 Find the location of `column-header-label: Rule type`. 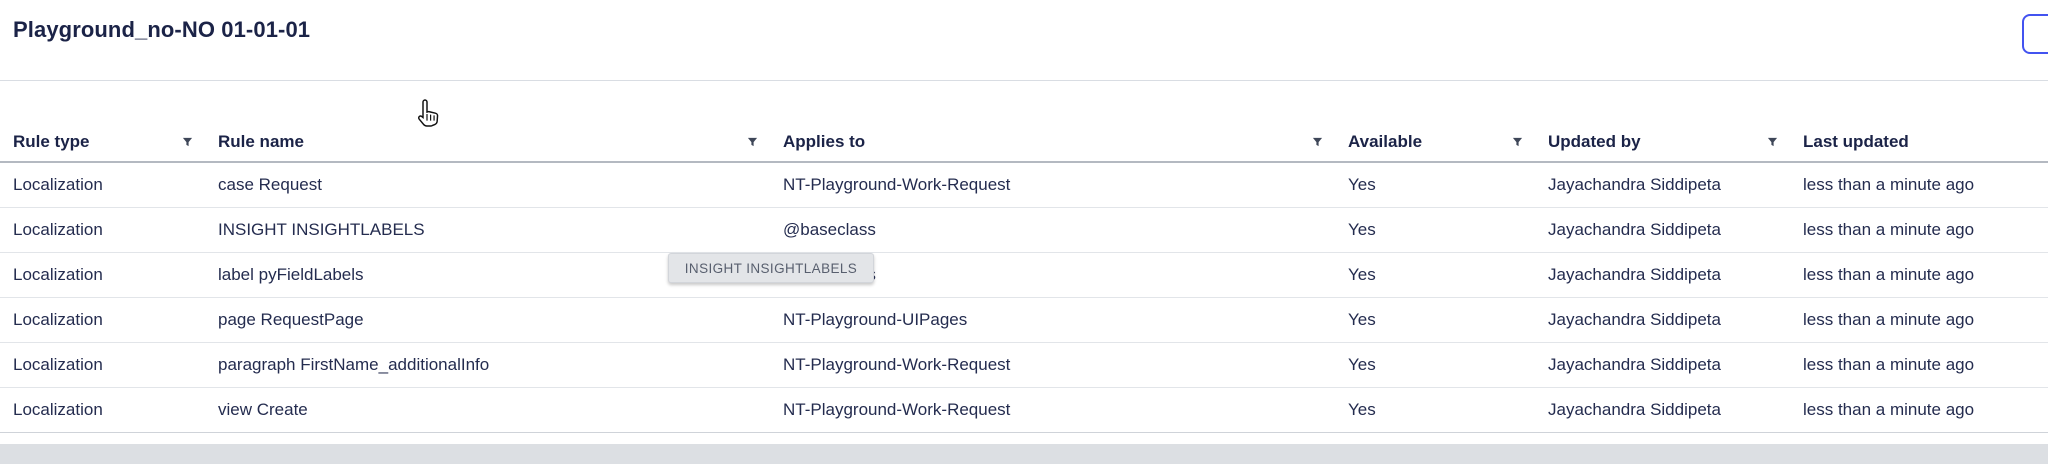

column-header-label: Rule type is located at coordinates (51, 141).